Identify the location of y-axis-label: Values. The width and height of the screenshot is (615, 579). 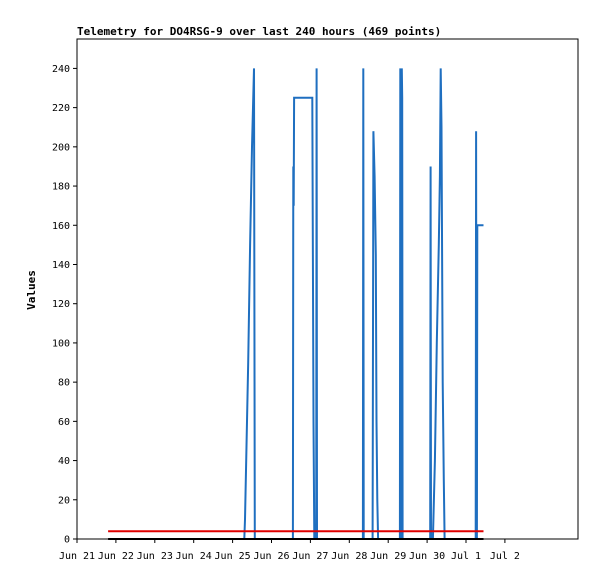
(31, 290).